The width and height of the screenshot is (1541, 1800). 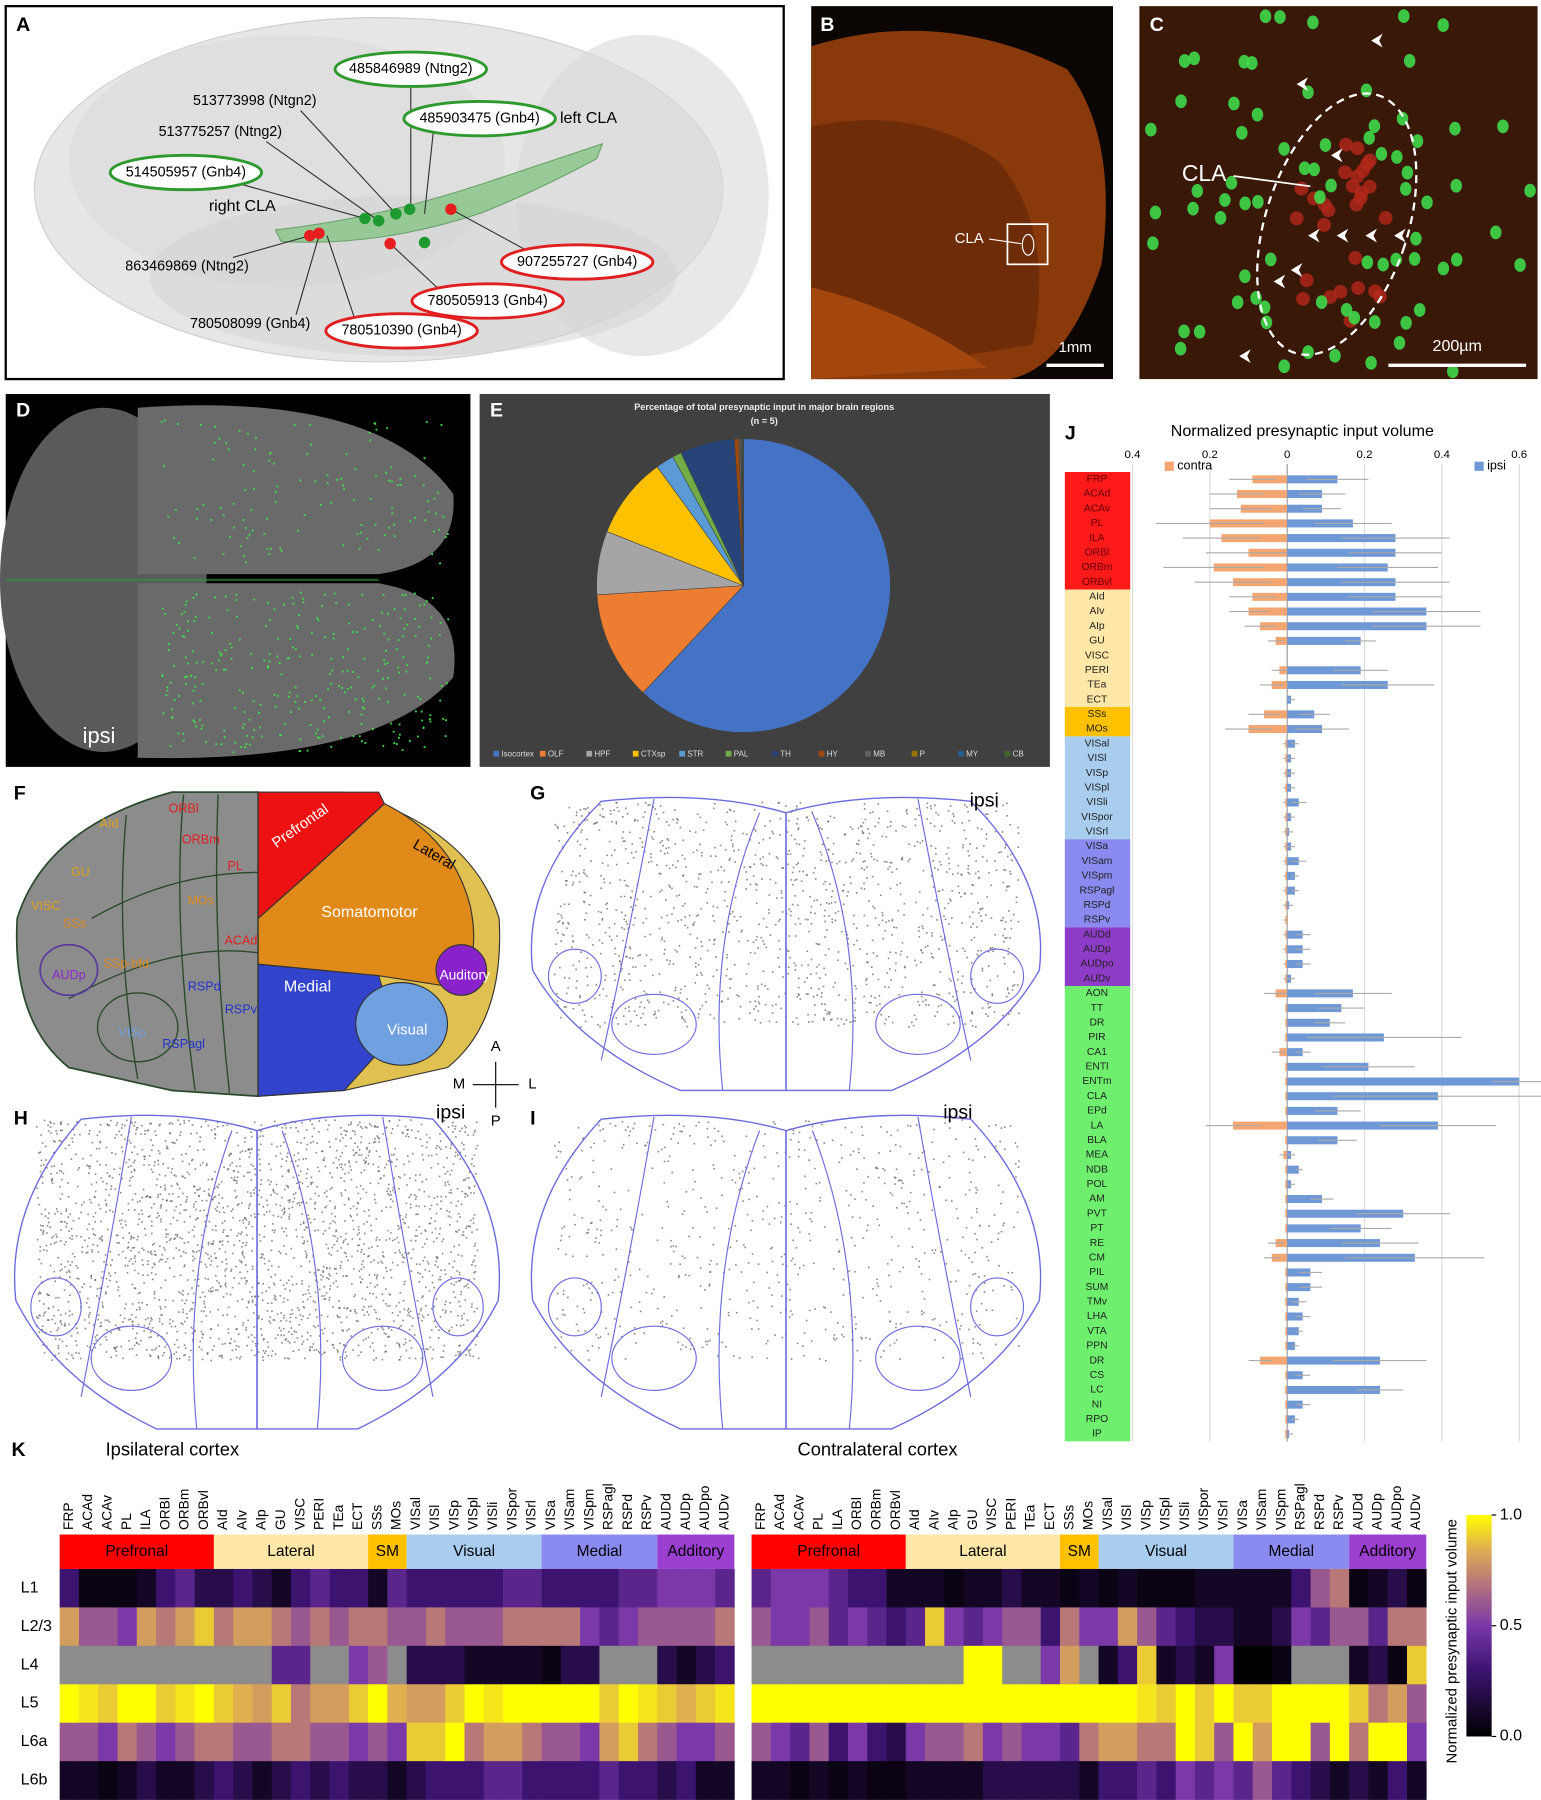 I want to click on red-cell, so click(x=1303, y=299).